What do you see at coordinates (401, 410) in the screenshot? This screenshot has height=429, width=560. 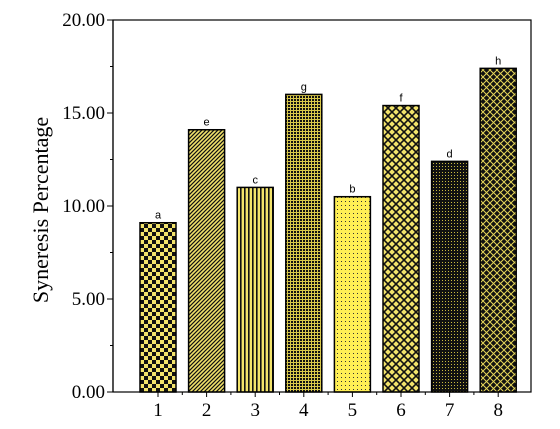 I see `x-tick-label: 6` at bounding box center [401, 410].